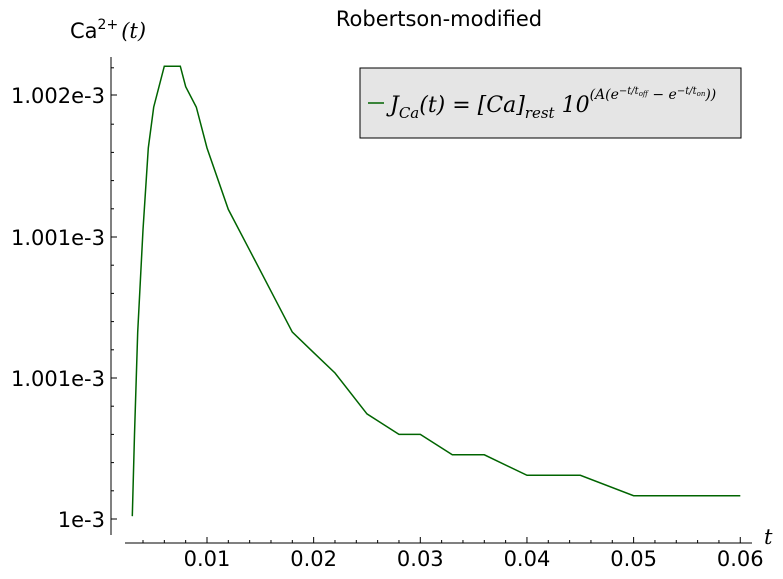 This screenshot has height=579, width=783. What do you see at coordinates (81, 520) in the screenshot?
I see `y-tick-label: 1e-3` at bounding box center [81, 520].